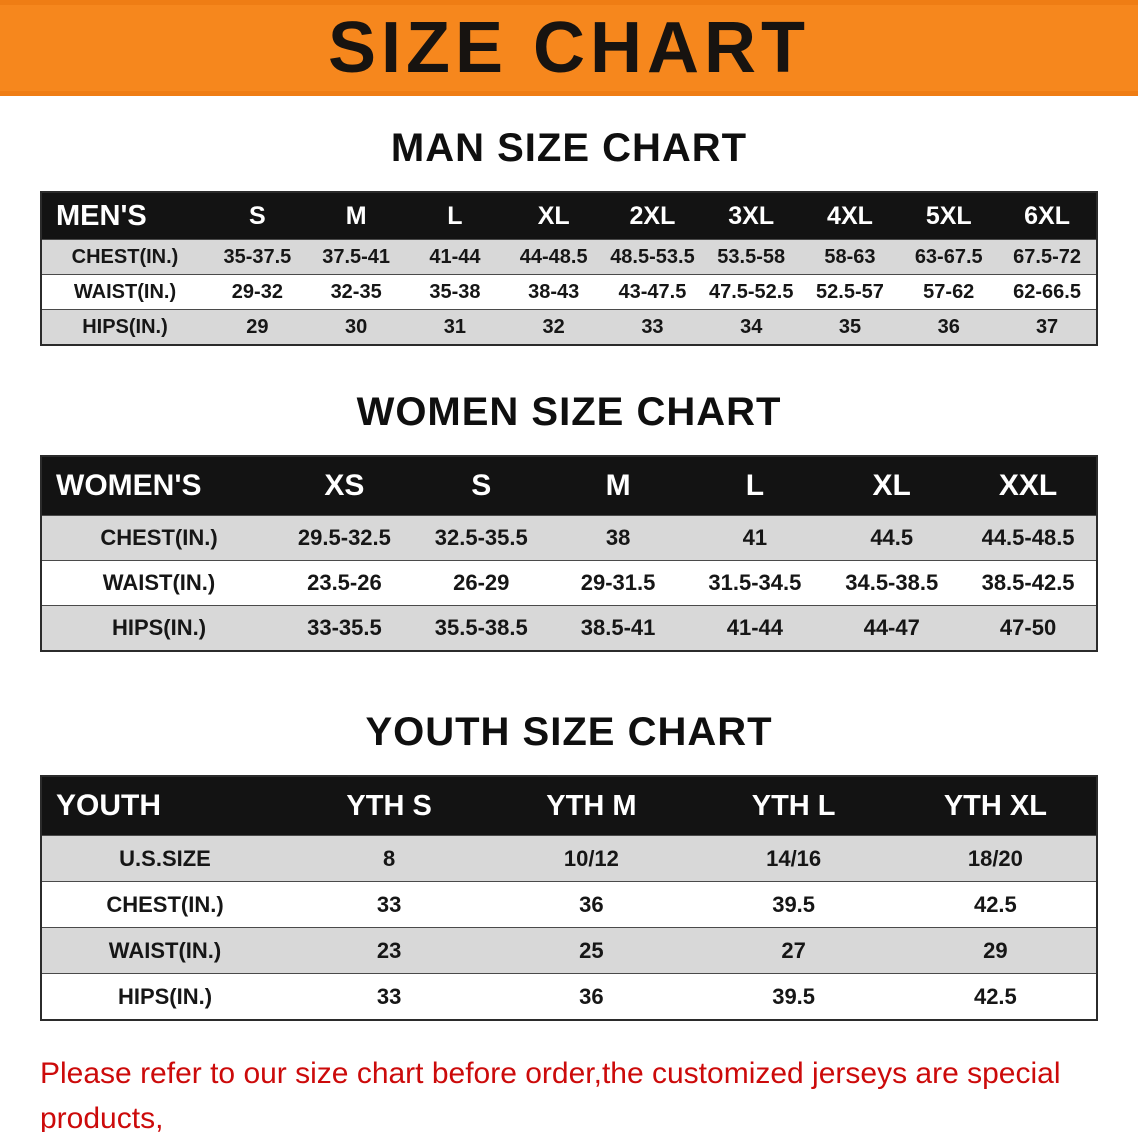 This screenshot has height=1132, width=1138. I want to click on cell-value: 37, so click(1047, 327).